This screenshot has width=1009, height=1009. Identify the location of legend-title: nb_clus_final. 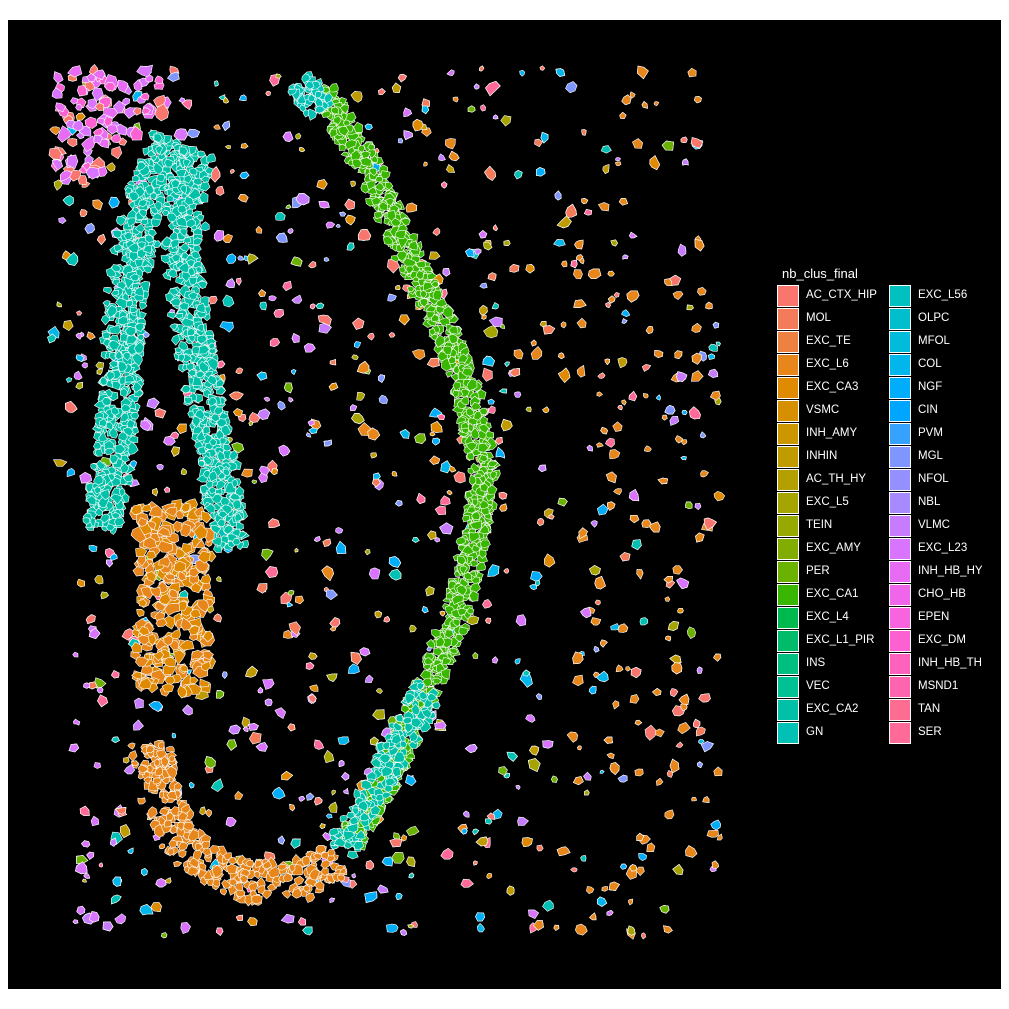
(820, 273).